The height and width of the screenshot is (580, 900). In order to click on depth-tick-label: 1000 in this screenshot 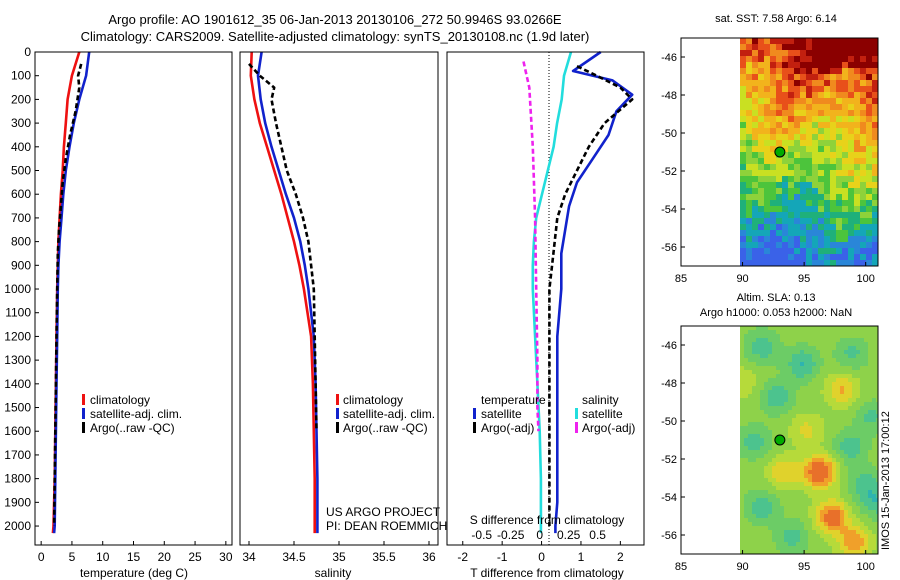, I will do `click(17, 289)`.